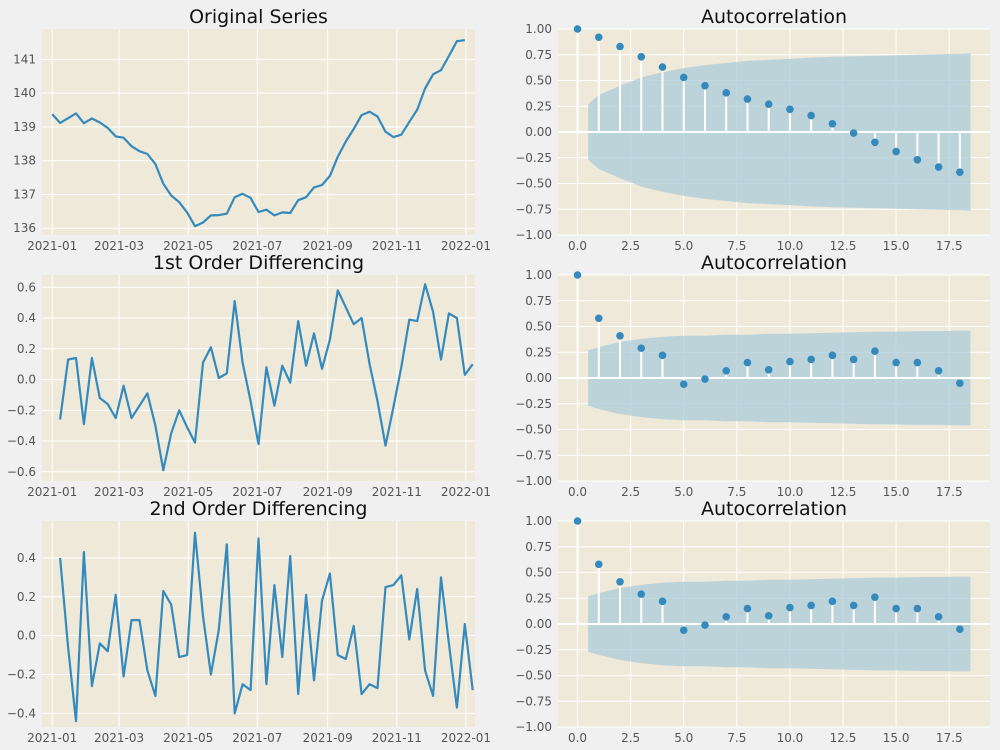 Image resolution: width=1000 pixels, height=750 pixels. I want to click on y-tick-label: 0.0, so click(26, 636).